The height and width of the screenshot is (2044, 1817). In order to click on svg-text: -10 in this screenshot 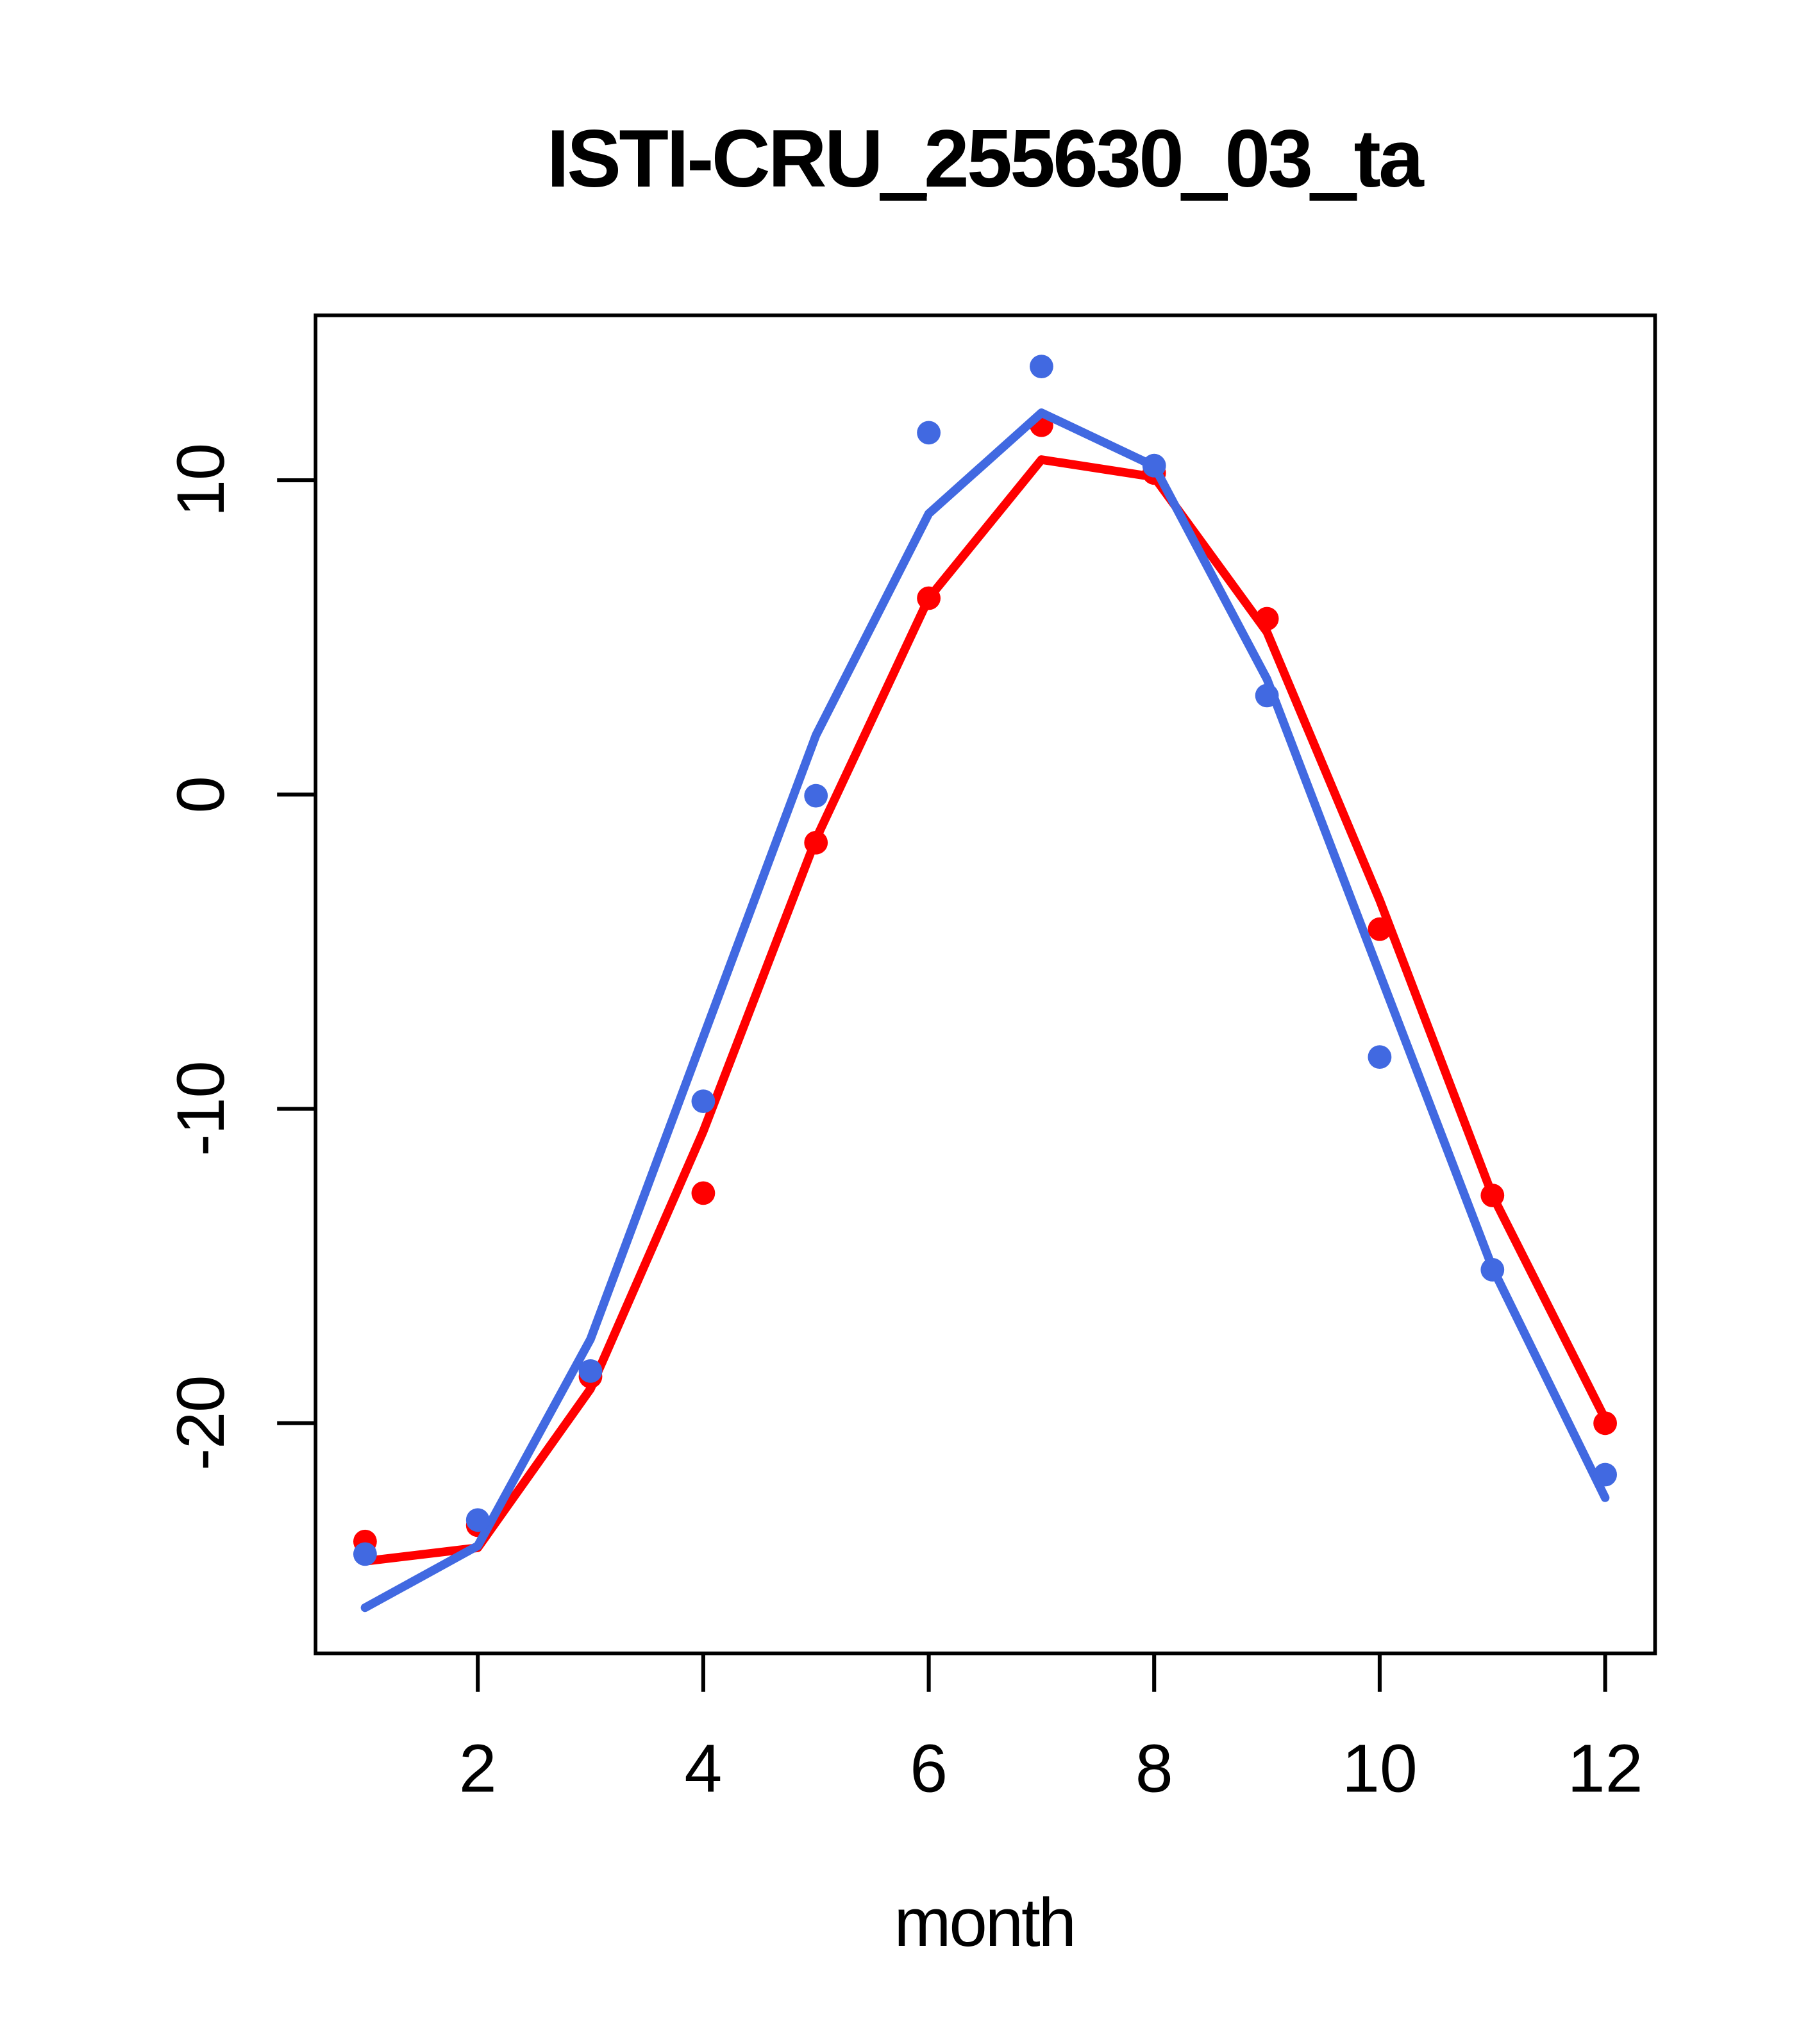, I will do `click(201, 1109)`.